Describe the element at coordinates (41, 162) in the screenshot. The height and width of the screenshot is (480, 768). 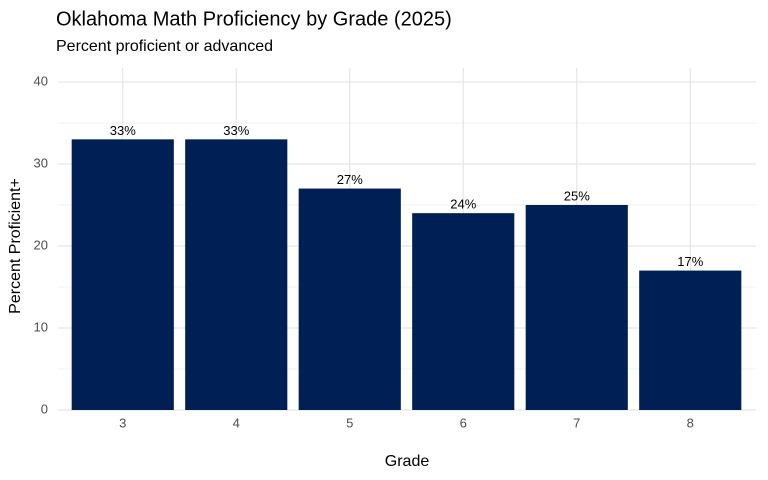
I see `y-tick-label: 30` at that location.